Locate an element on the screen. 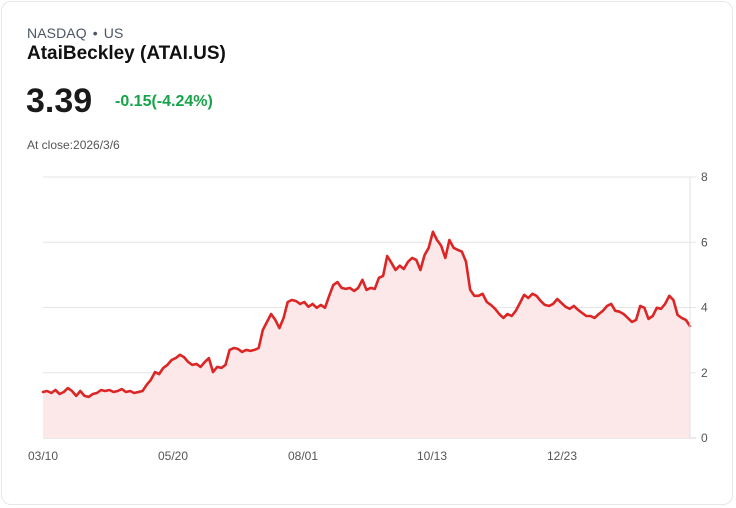 The height and width of the screenshot is (508, 736). x-tick-label: 10/13 is located at coordinates (432, 456).